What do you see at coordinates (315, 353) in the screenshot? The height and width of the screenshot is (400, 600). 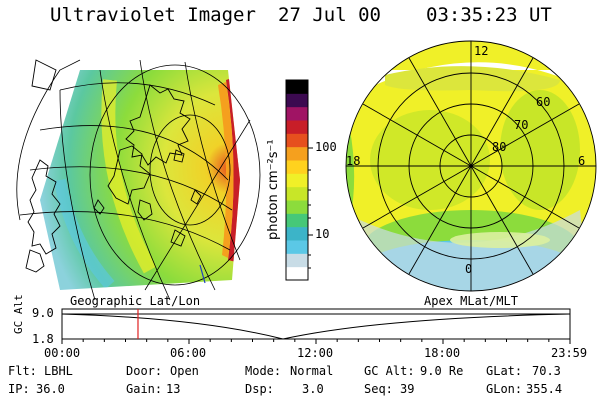 I see `xtick-1200: 12:00` at bounding box center [315, 353].